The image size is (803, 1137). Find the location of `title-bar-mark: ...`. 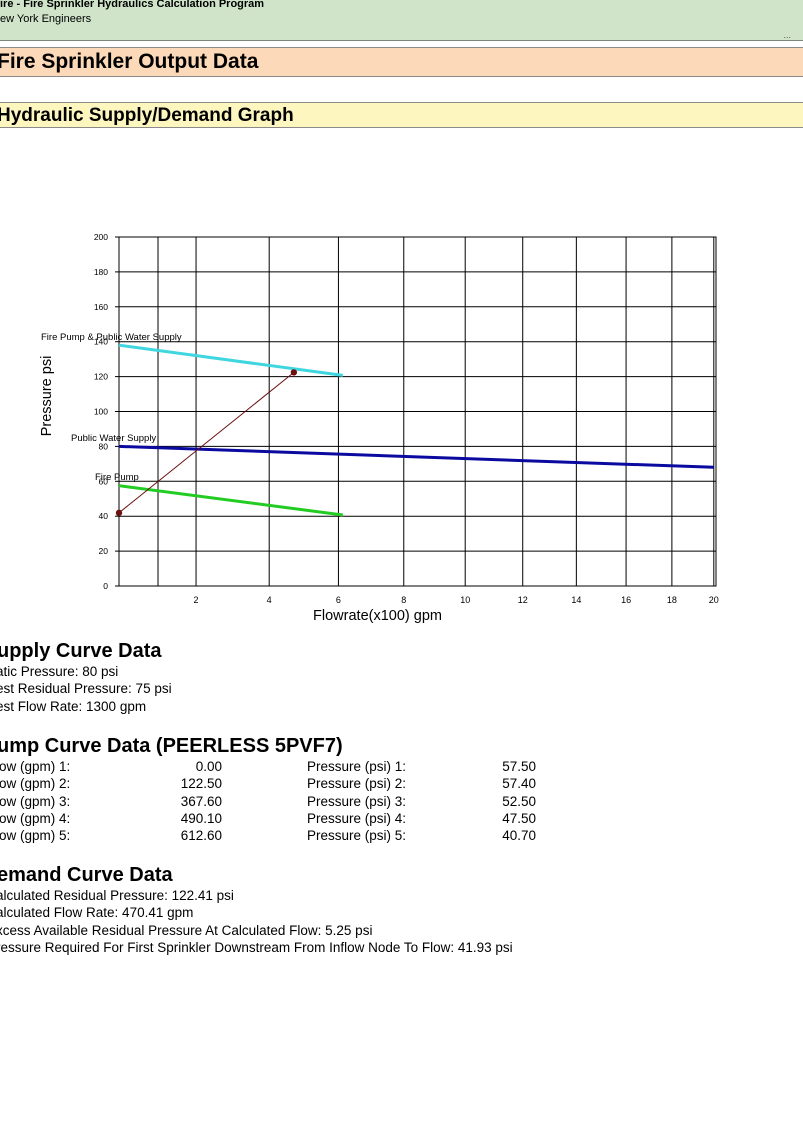

title-bar-mark: ... is located at coordinates (787, 35).